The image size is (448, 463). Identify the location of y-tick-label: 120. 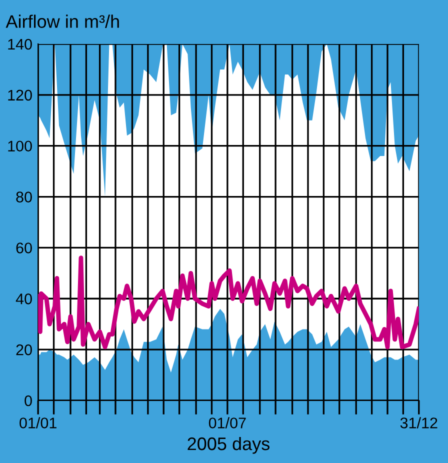
(20, 95).